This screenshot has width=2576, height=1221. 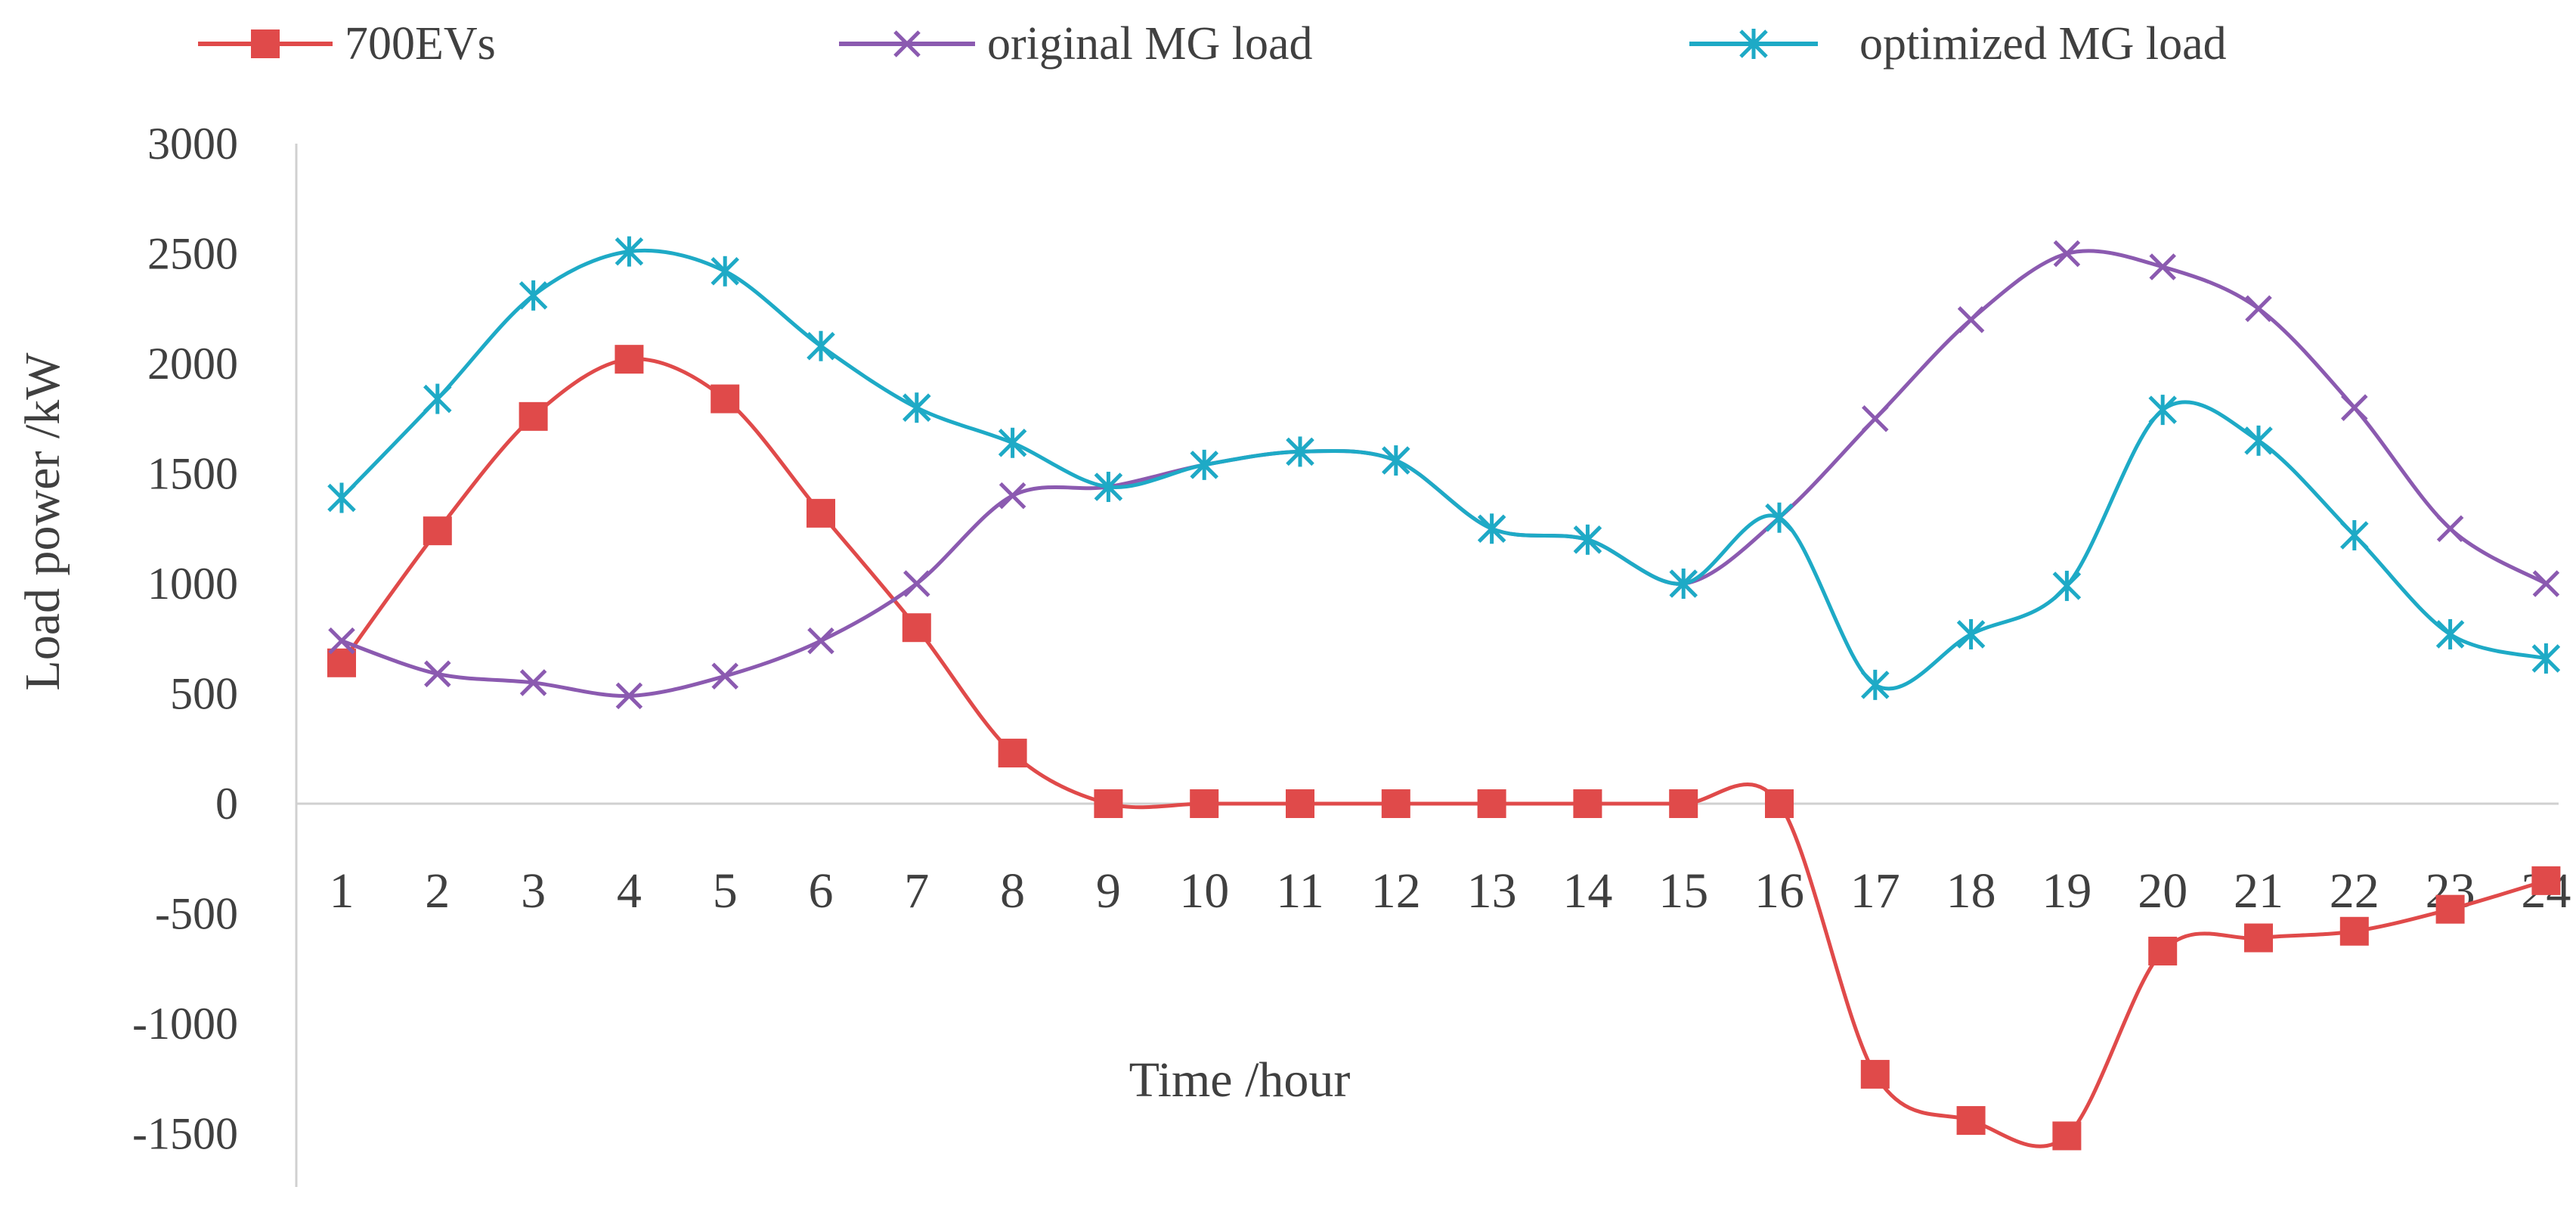 What do you see at coordinates (437, 891) in the screenshot?
I see `x-tick-label: 2` at bounding box center [437, 891].